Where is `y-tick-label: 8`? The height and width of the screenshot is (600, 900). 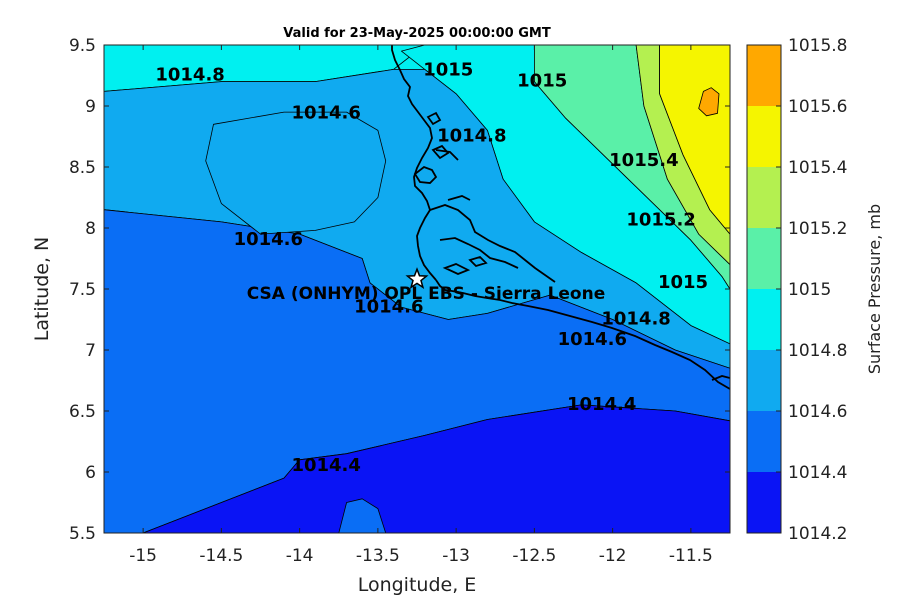 y-tick-label: 8 is located at coordinates (90, 229).